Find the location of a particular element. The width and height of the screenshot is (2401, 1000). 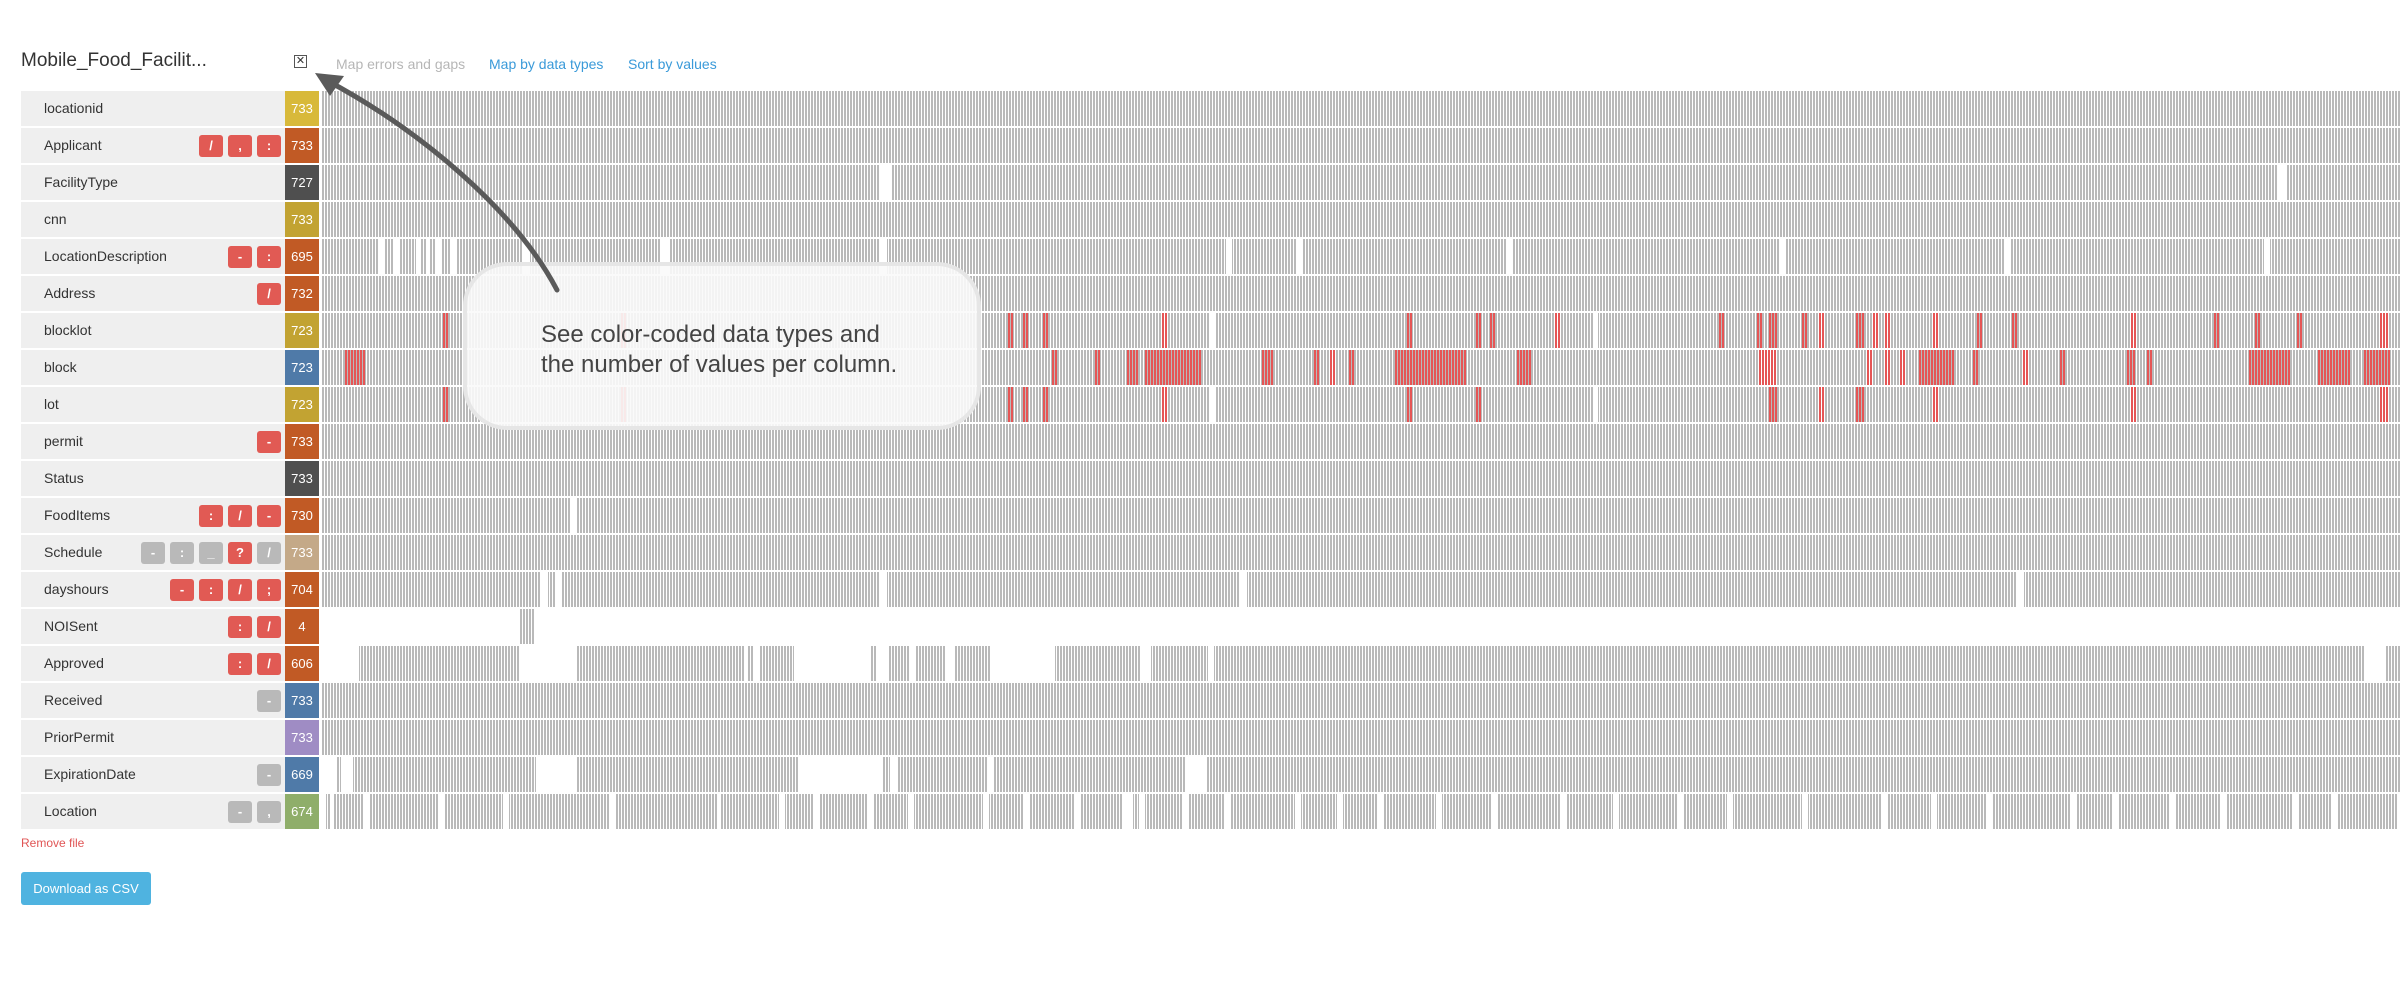

column-row: permit -733 is located at coordinates (1211, 442).